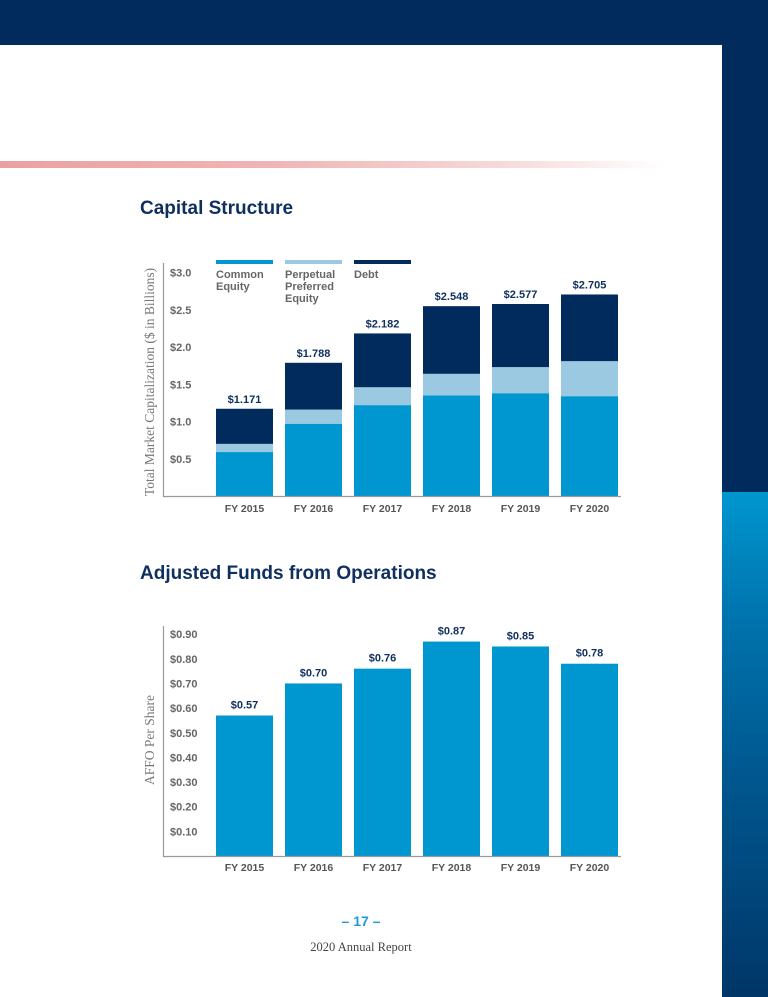 The height and width of the screenshot is (997, 768). I want to click on affo-title: Adjusted Funds from Operations, so click(288, 573).